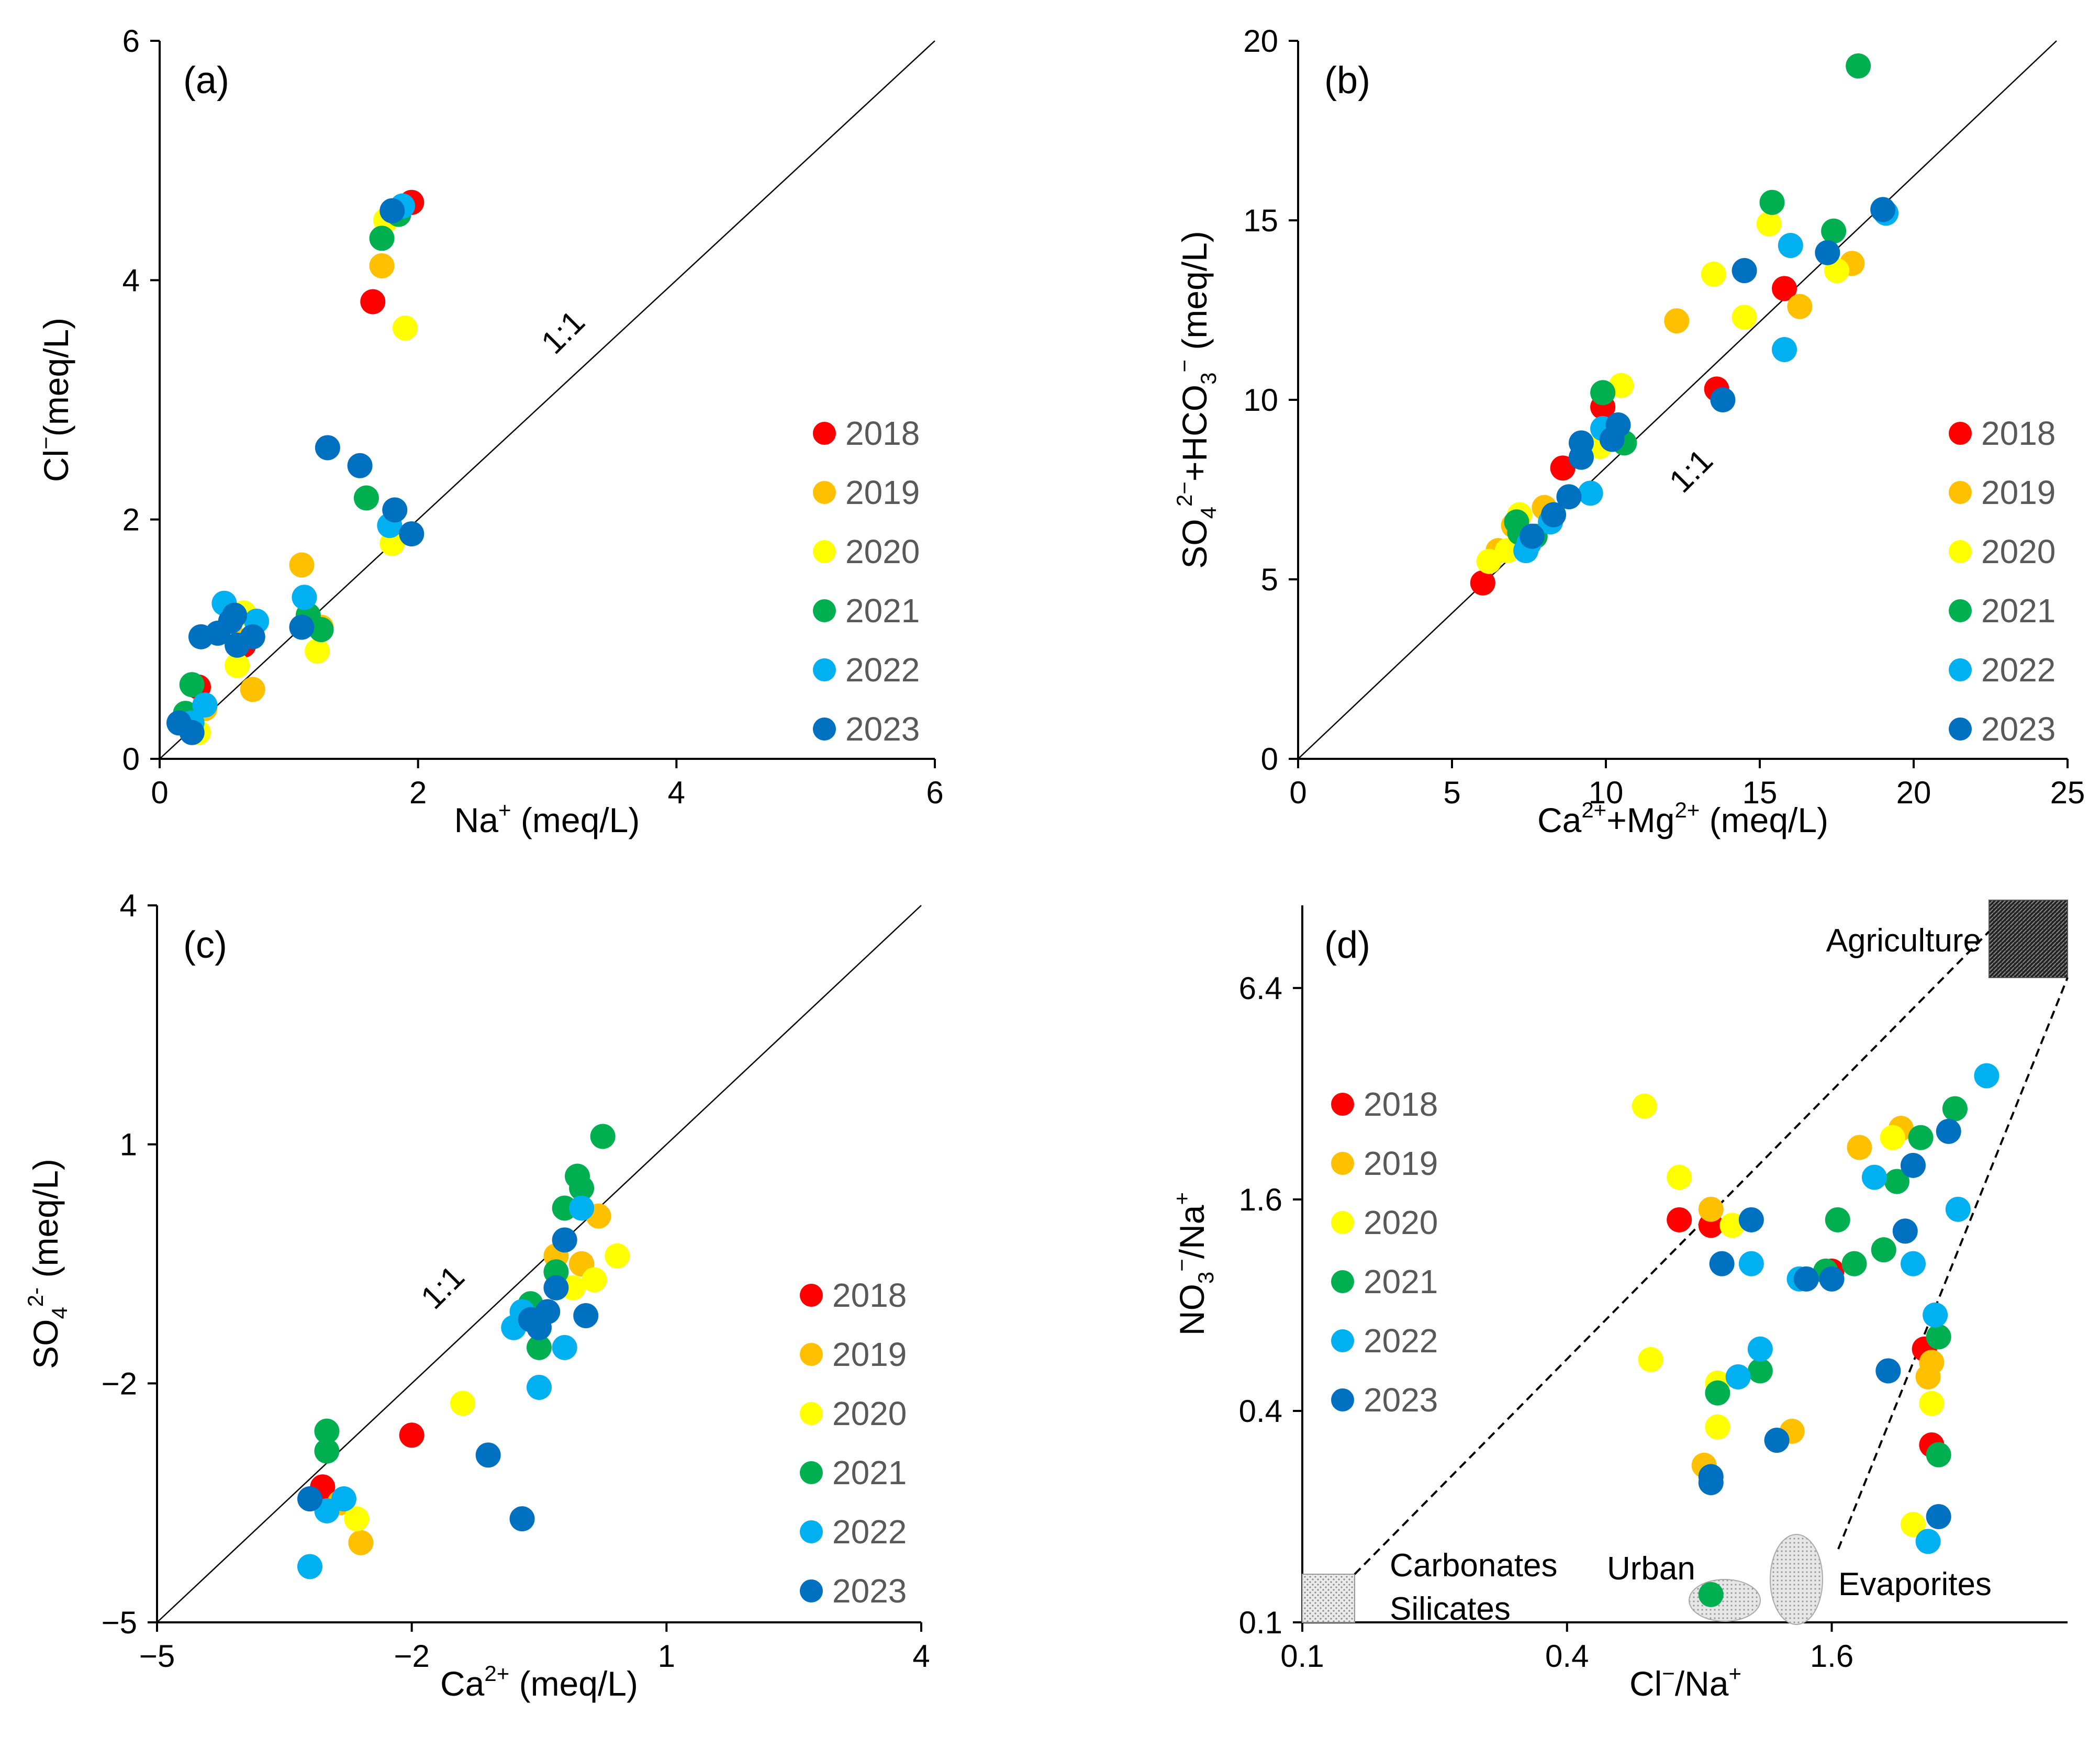 This screenshot has height=1749, width=2100. I want to click on x-tick-label: 4, so click(921, 1656).